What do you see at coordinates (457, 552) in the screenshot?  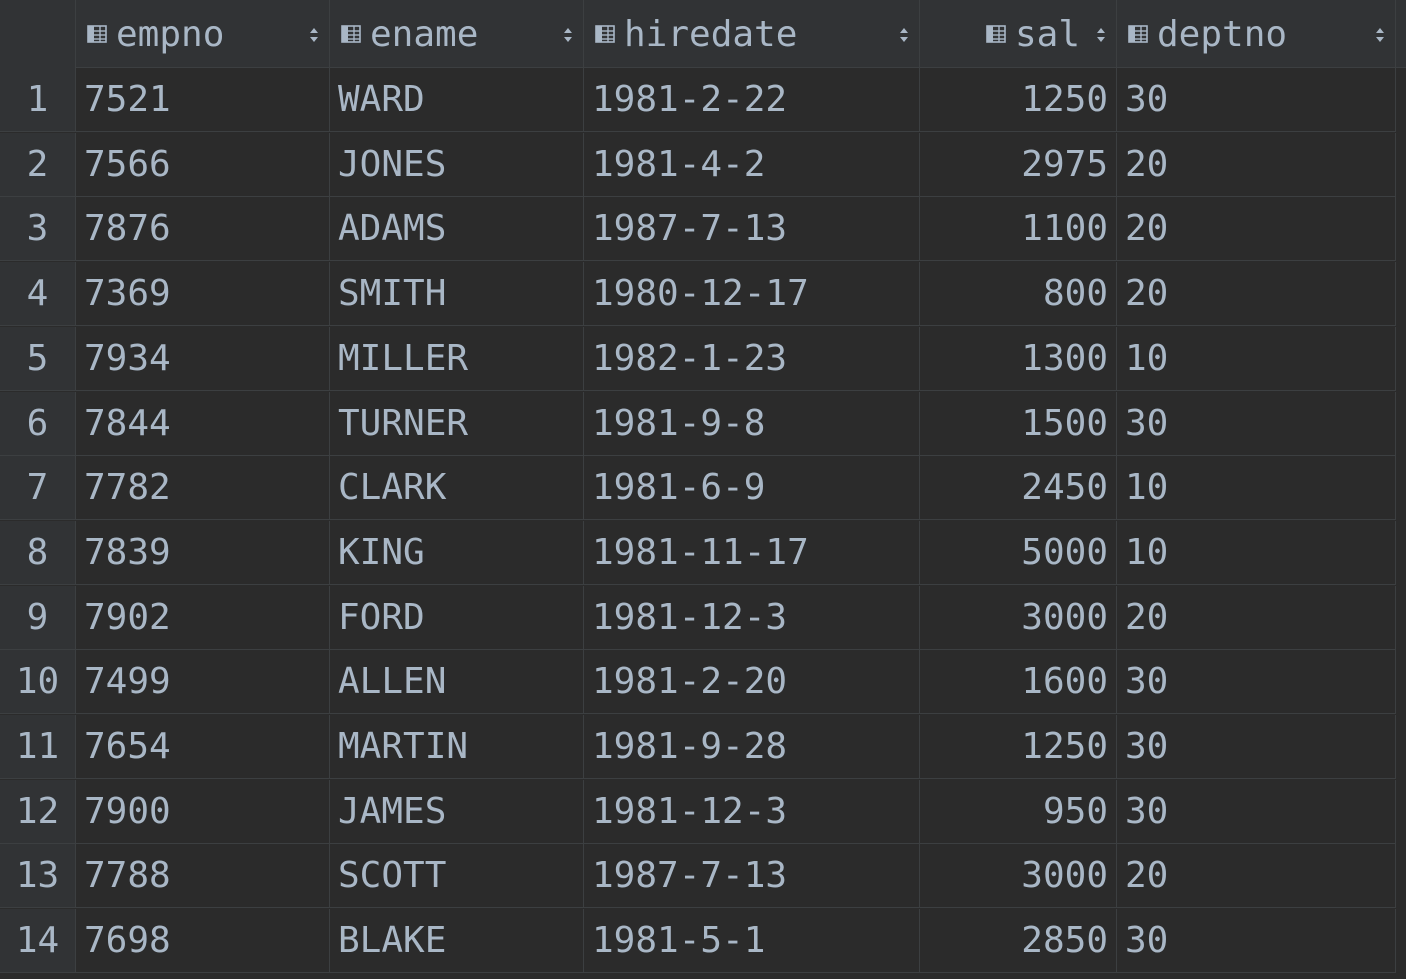 I see `cell-ename: KING` at bounding box center [457, 552].